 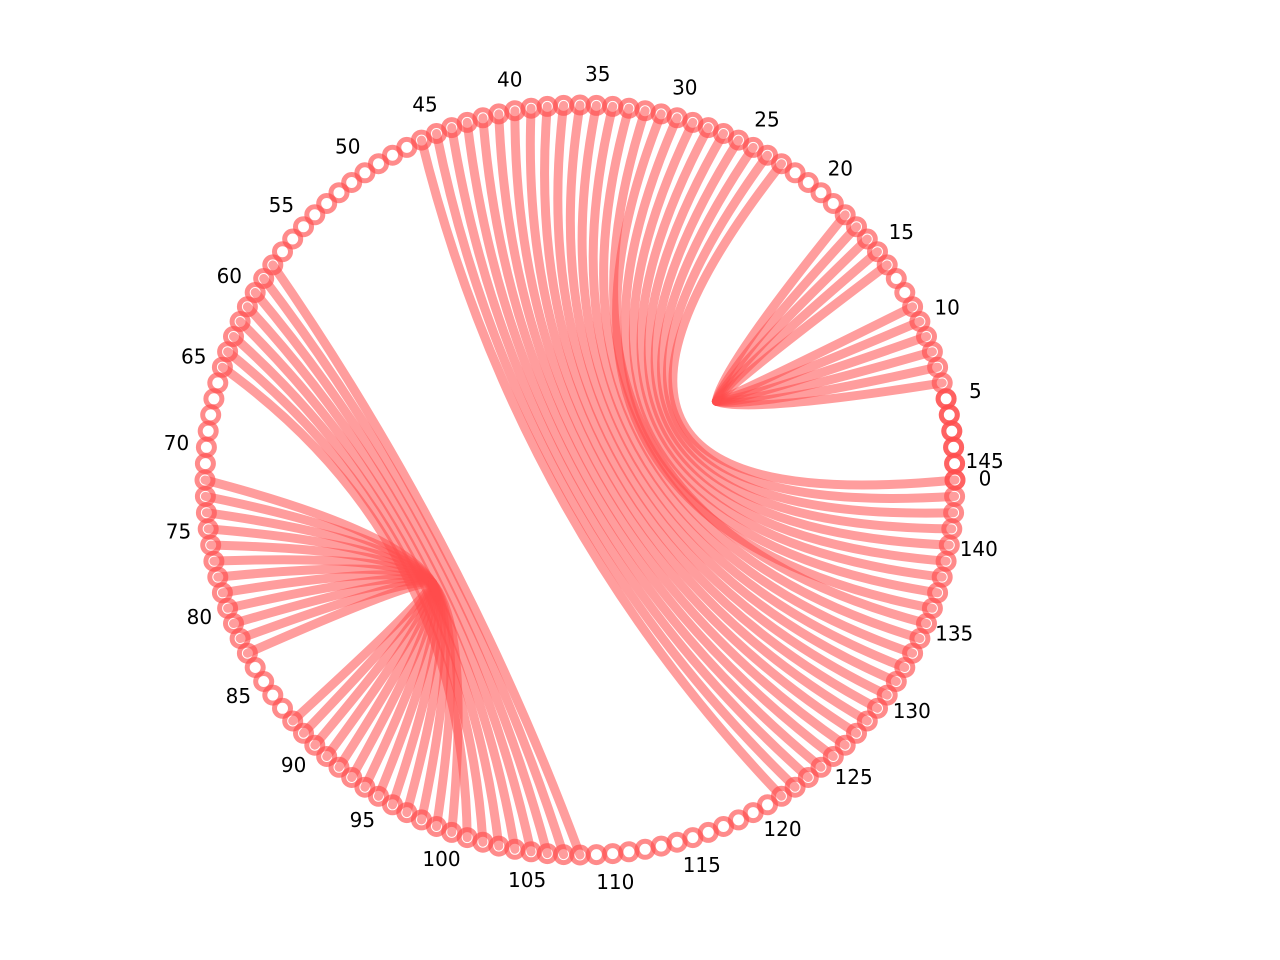 What do you see at coordinates (912, 711) in the screenshot?
I see `tick-label-130: 130` at bounding box center [912, 711].